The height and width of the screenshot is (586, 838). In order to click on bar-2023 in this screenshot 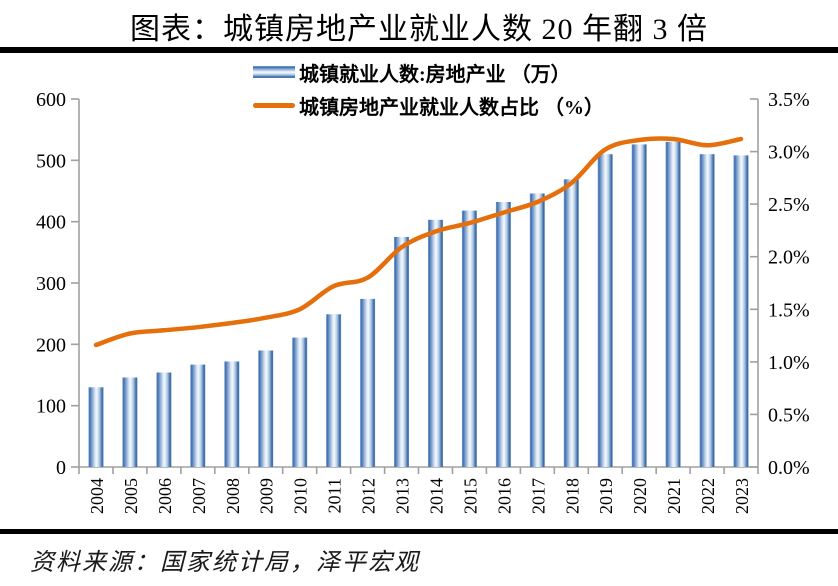, I will do `click(741, 311)`.